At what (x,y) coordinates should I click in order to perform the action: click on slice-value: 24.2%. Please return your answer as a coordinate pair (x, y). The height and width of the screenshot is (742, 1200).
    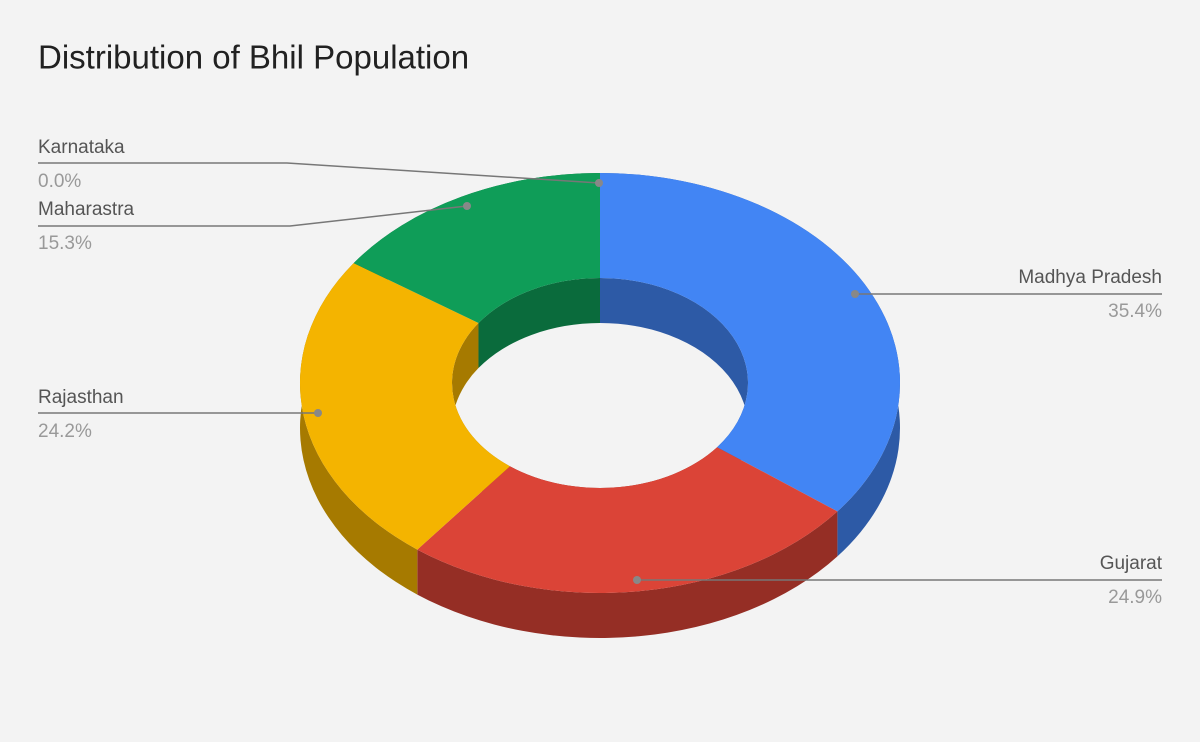
    Looking at the image, I should click on (65, 431).